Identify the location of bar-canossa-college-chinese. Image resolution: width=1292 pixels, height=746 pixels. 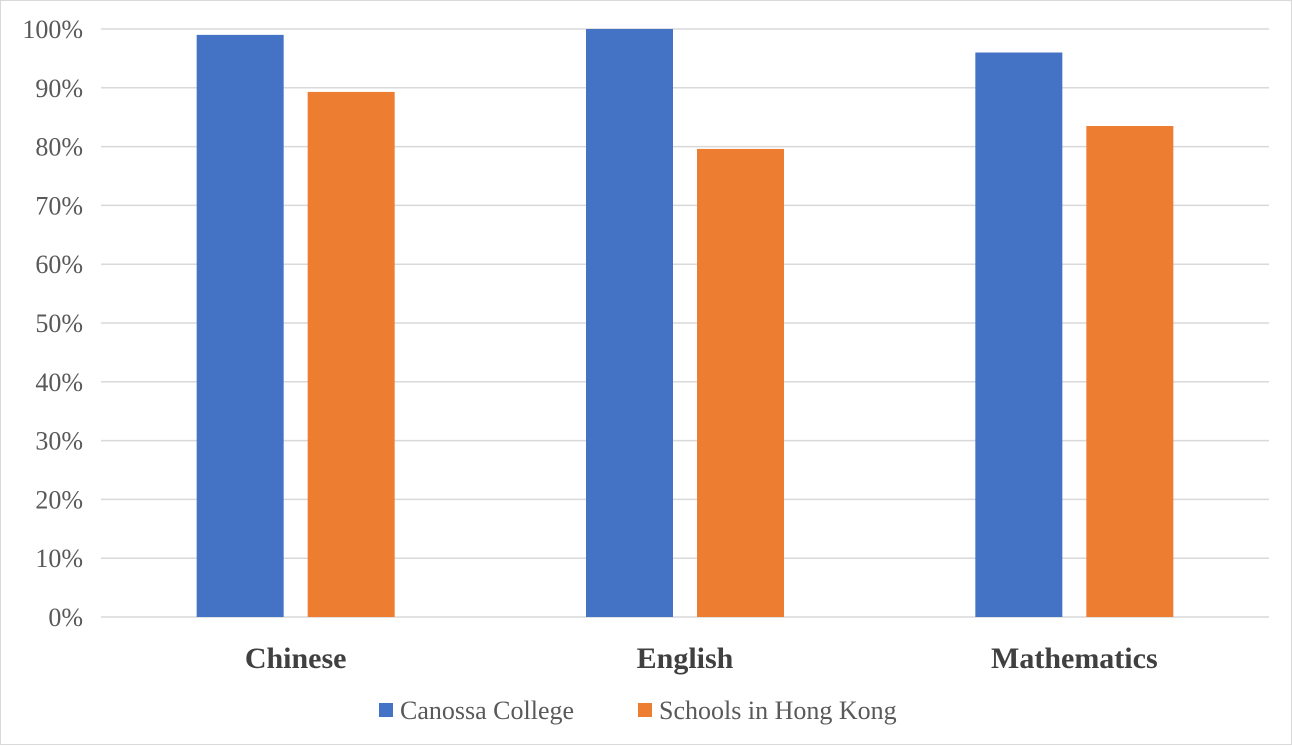
(240, 325).